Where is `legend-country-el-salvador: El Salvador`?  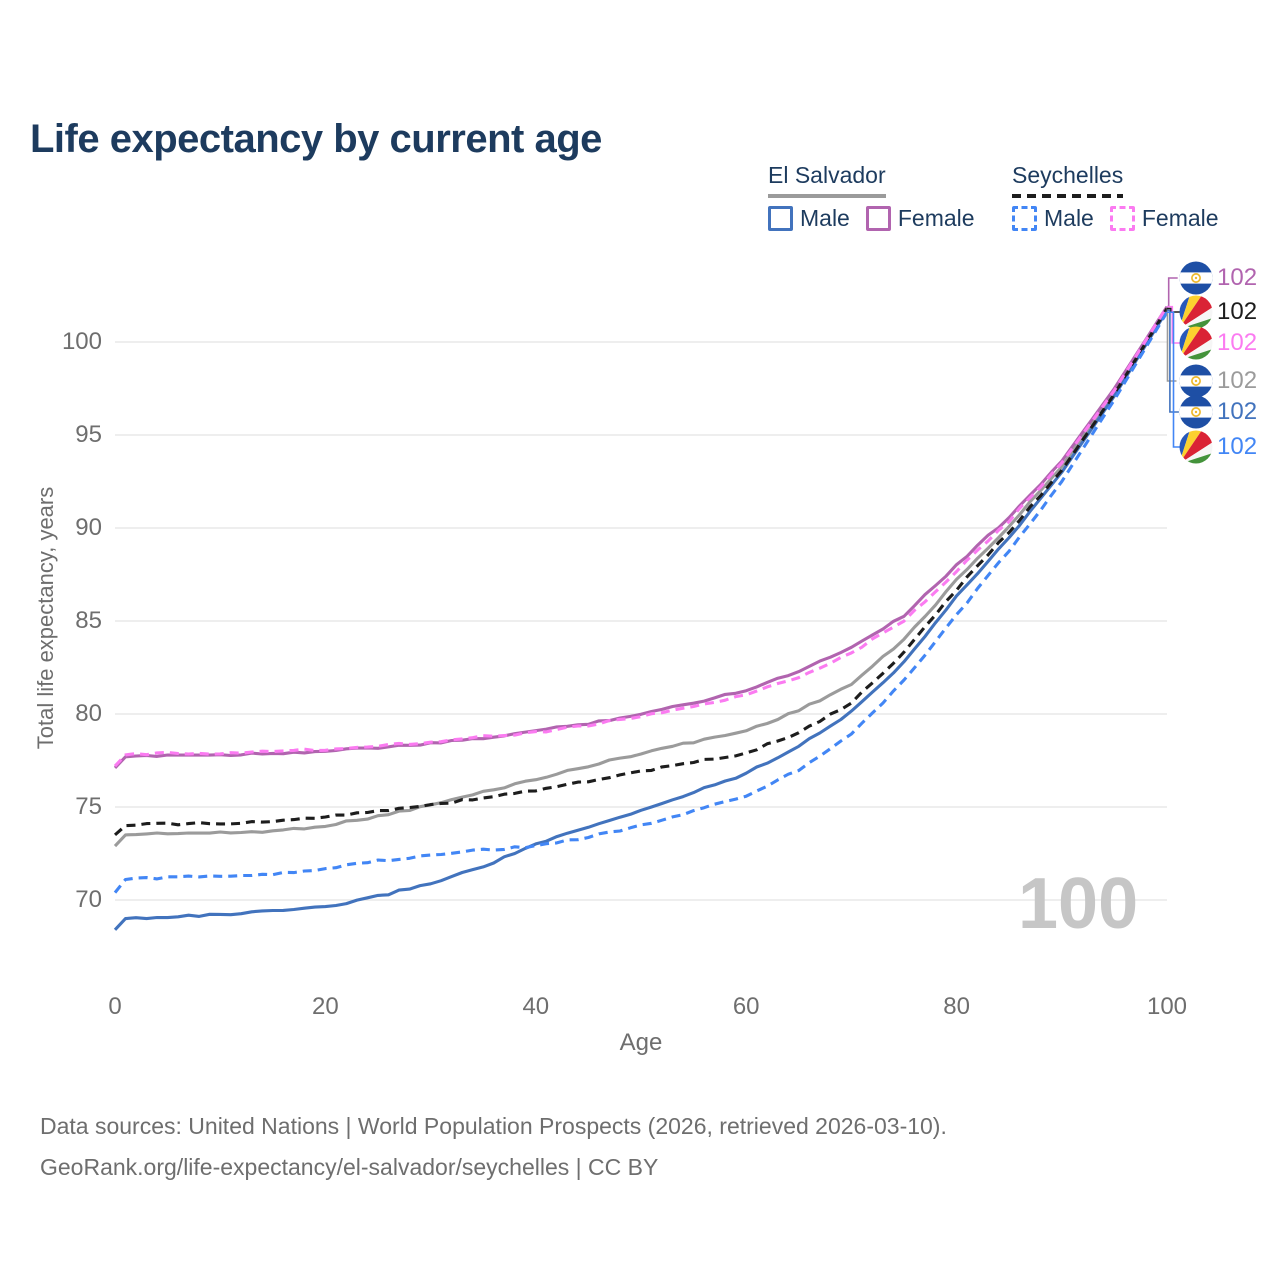 legend-country-el-salvador: El Salvador is located at coordinates (827, 180).